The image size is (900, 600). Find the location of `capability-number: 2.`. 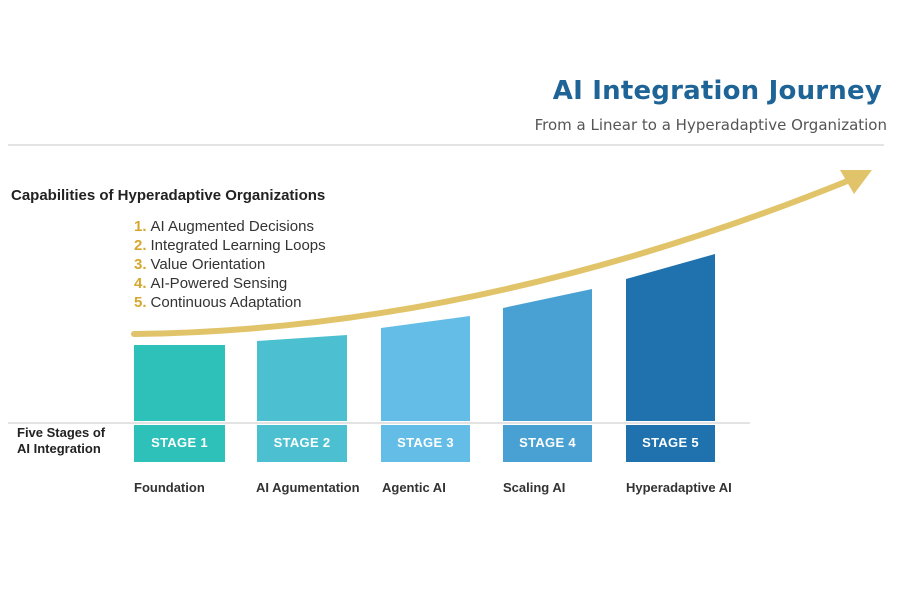

capability-number: 2. is located at coordinates (140, 245).